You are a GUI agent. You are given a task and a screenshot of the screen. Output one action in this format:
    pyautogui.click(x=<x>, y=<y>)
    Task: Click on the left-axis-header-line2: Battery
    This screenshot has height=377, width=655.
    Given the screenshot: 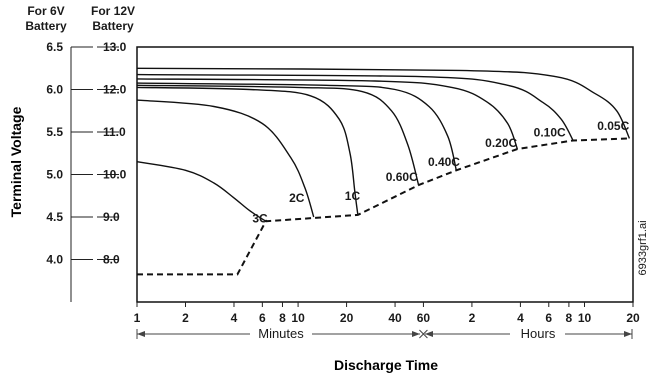 What is the action you would take?
    pyautogui.click(x=46, y=26)
    